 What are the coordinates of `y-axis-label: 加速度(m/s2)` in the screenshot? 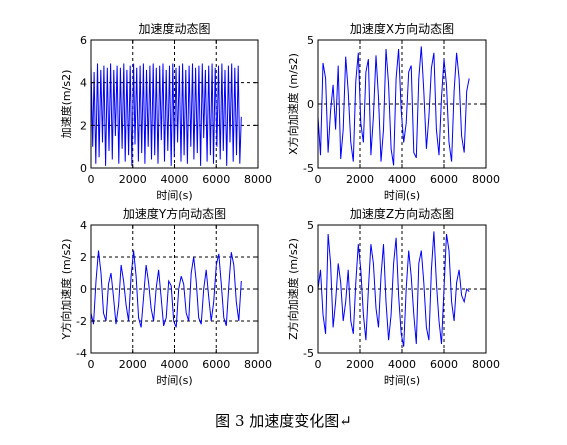 It's located at (66, 104).